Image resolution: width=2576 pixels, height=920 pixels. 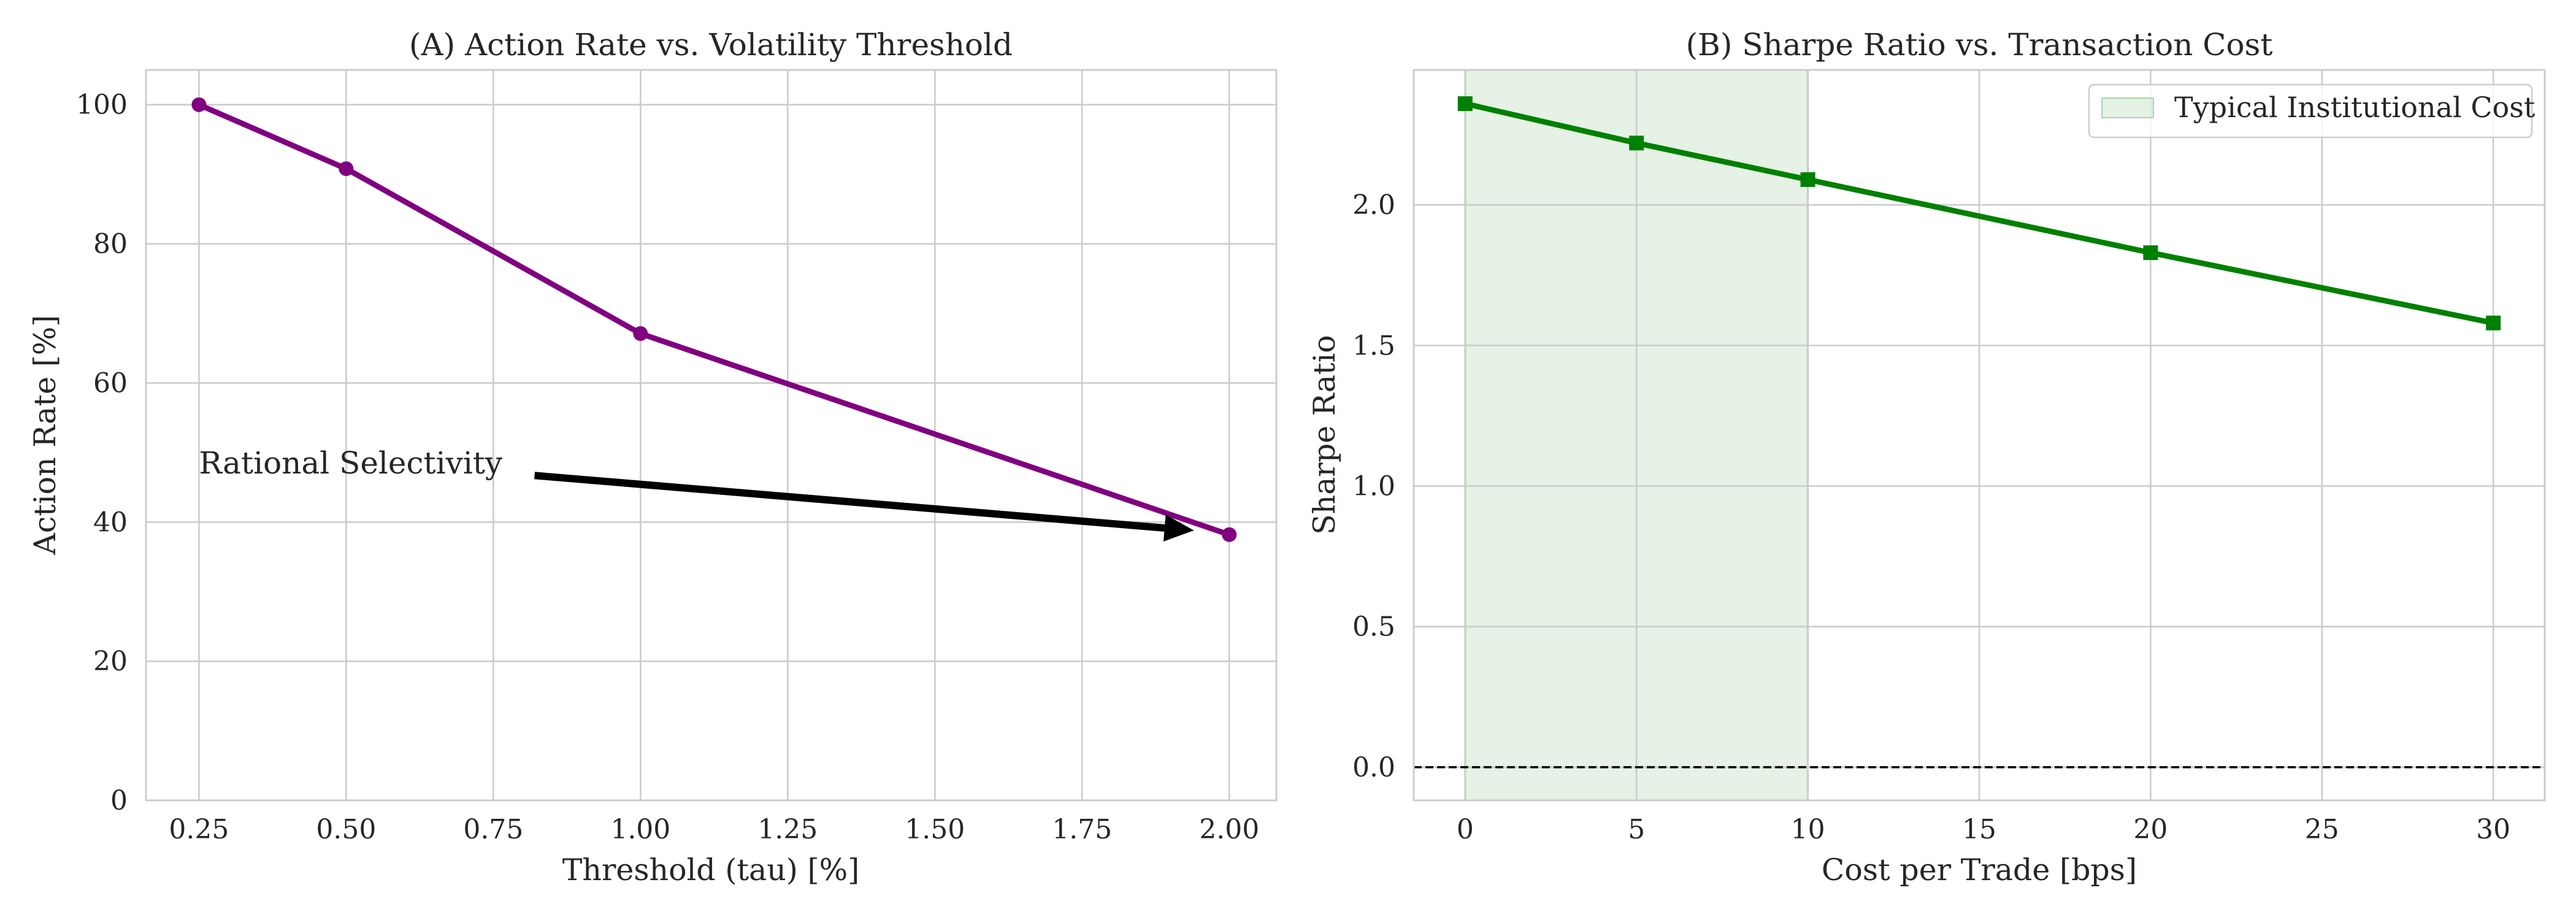 What do you see at coordinates (849, 502) in the screenshot?
I see `annotation-arrow-shaft` at bounding box center [849, 502].